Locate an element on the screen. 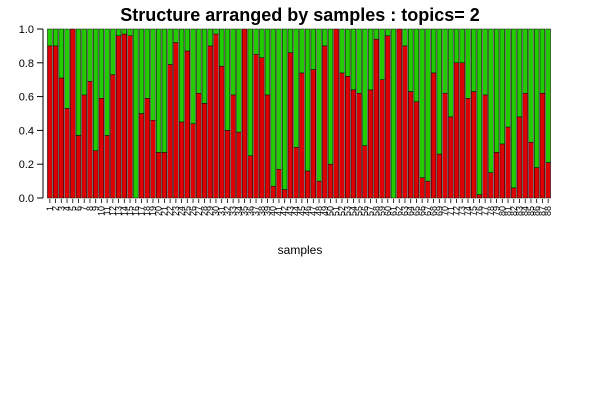 The image size is (600, 400). x-tick-label: 75 is located at coordinates (474, 211).